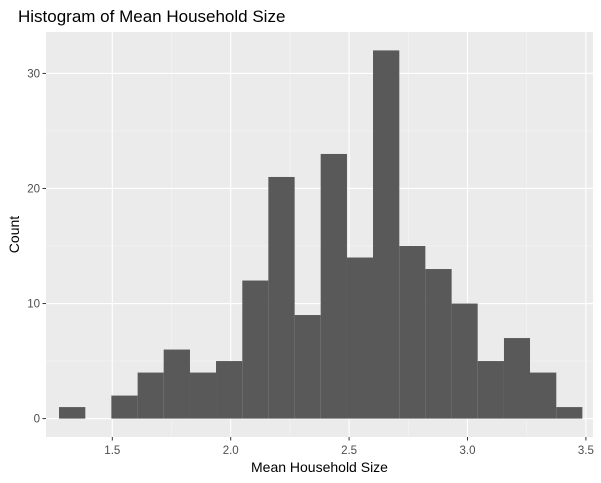  What do you see at coordinates (151, 16) in the screenshot?
I see `chart-title: Histogram of Mean Household Size` at bounding box center [151, 16].